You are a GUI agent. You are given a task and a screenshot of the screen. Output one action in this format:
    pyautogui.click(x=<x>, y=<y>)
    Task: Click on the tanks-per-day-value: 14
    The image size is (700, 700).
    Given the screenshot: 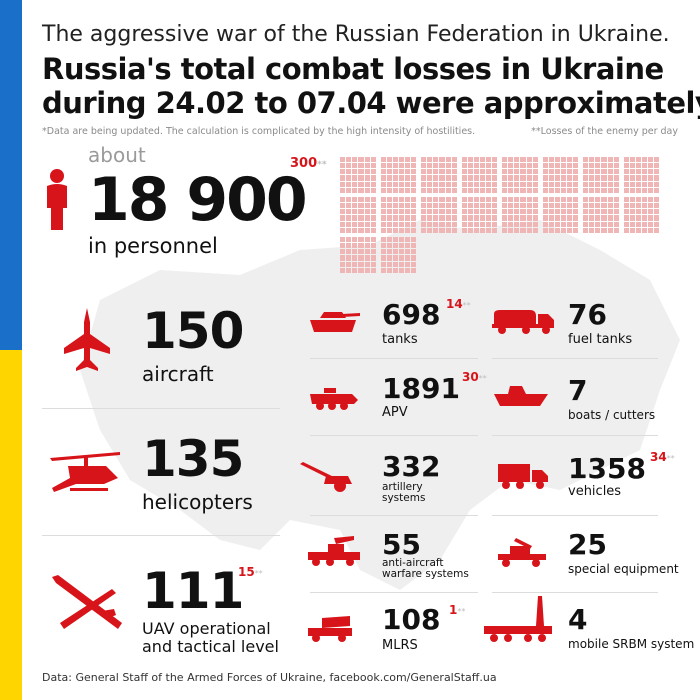 What is the action you would take?
    pyautogui.click(x=454, y=304)
    